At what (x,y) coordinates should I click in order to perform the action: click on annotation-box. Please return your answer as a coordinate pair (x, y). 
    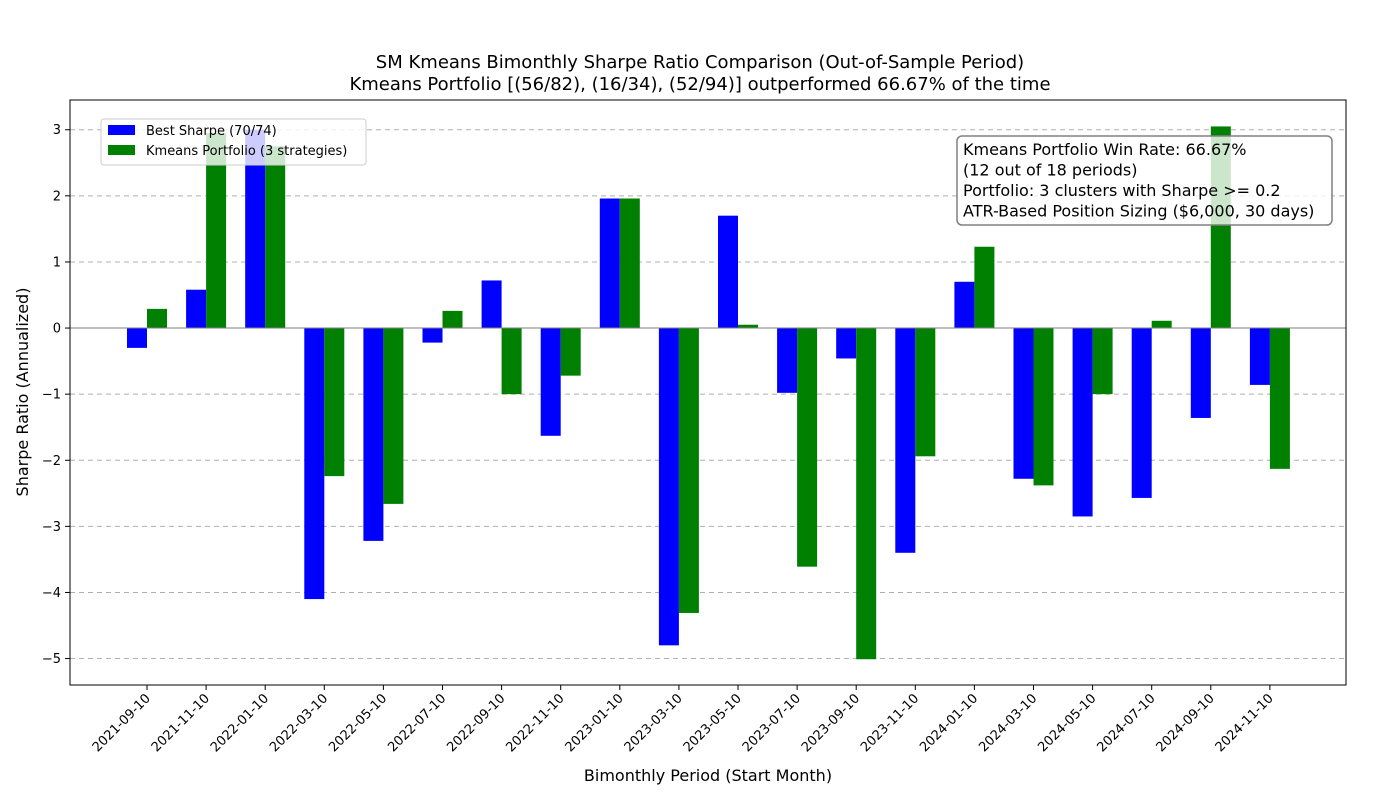
    Looking at the image, I should click on (1144, 180).